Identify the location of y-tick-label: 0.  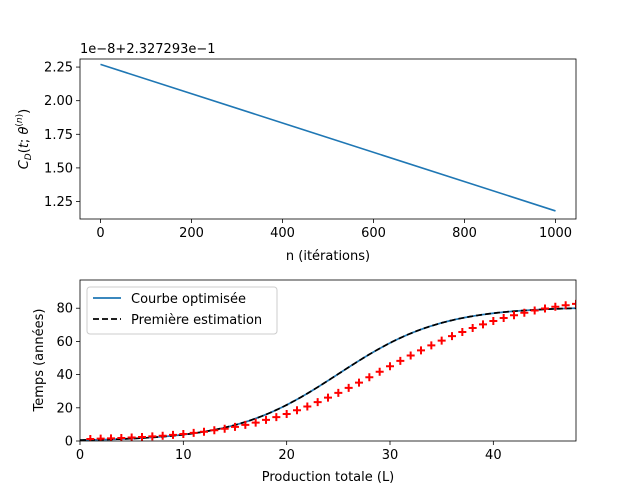
(69, 442).